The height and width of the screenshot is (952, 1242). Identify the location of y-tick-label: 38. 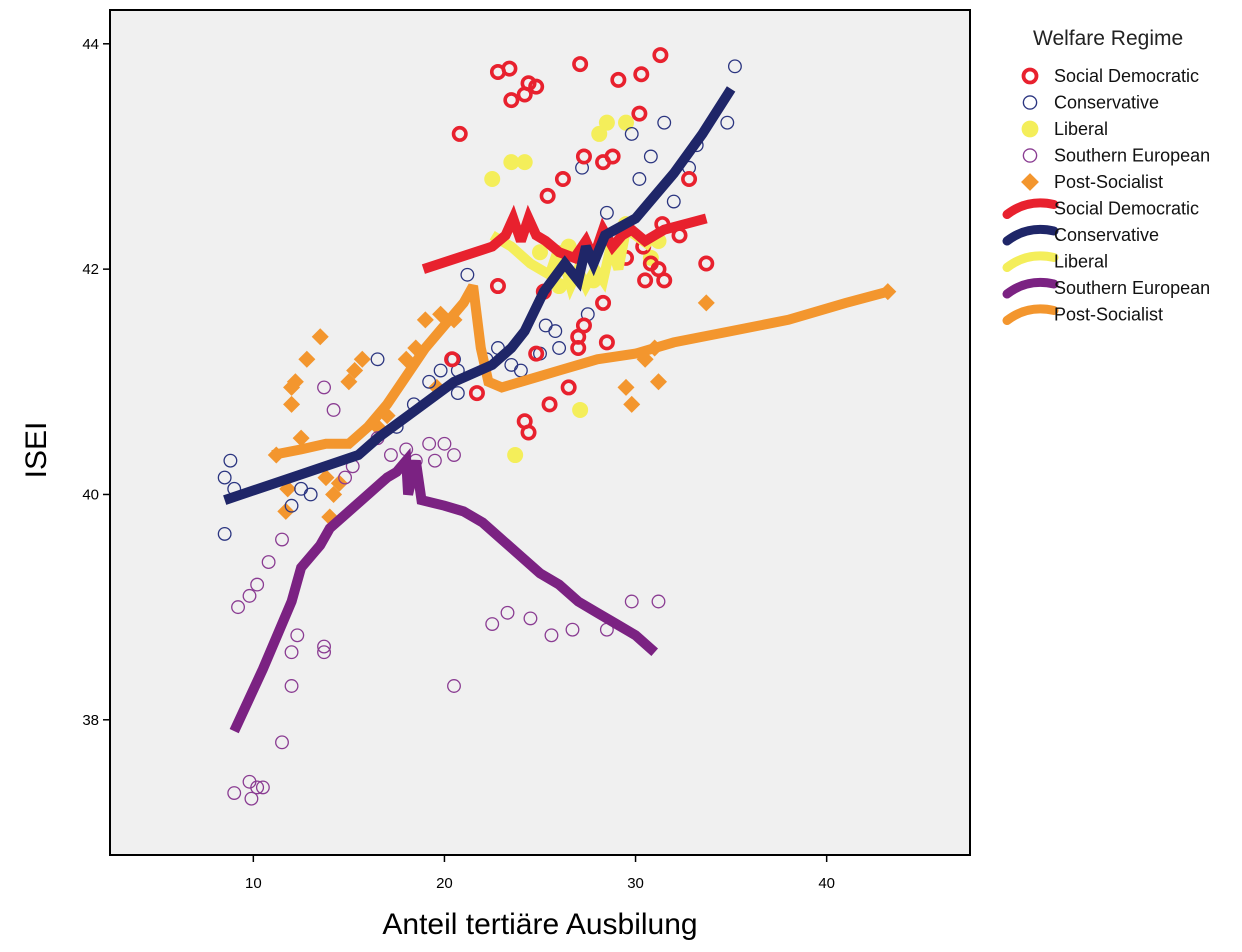
(90, 720).